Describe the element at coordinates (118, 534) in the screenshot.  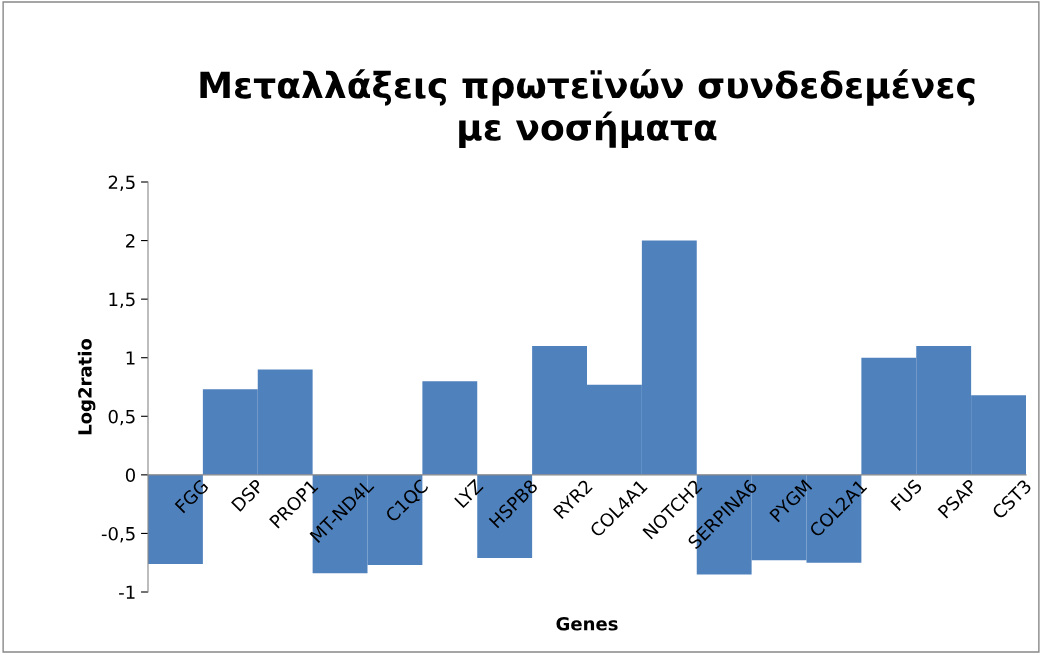
I see `y-tick-label: -0,5` at that location.